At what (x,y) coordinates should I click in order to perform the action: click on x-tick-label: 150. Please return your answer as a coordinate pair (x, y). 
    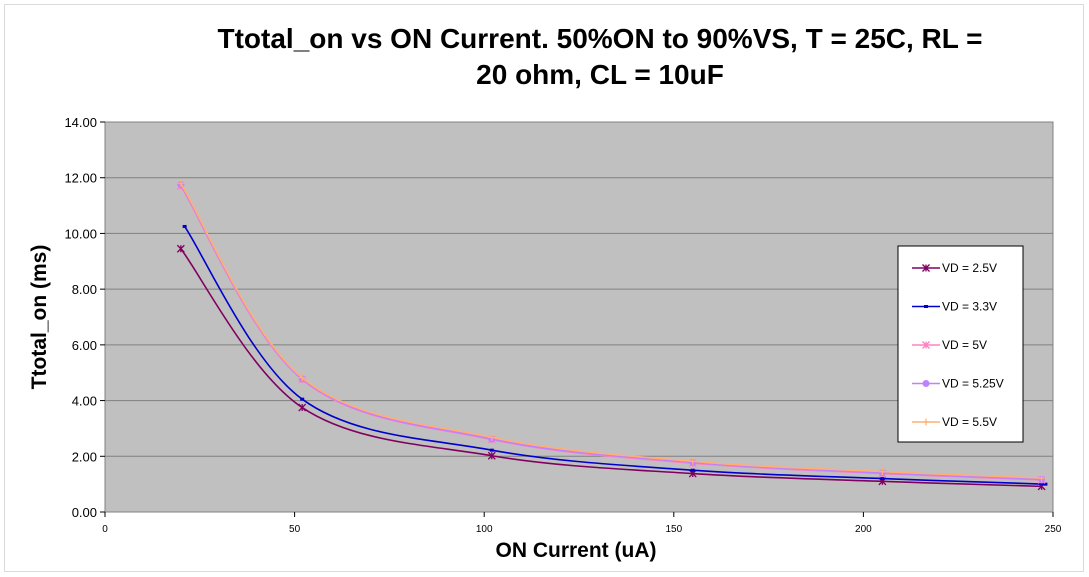
    Looking at the image, I should click on (673, 529).